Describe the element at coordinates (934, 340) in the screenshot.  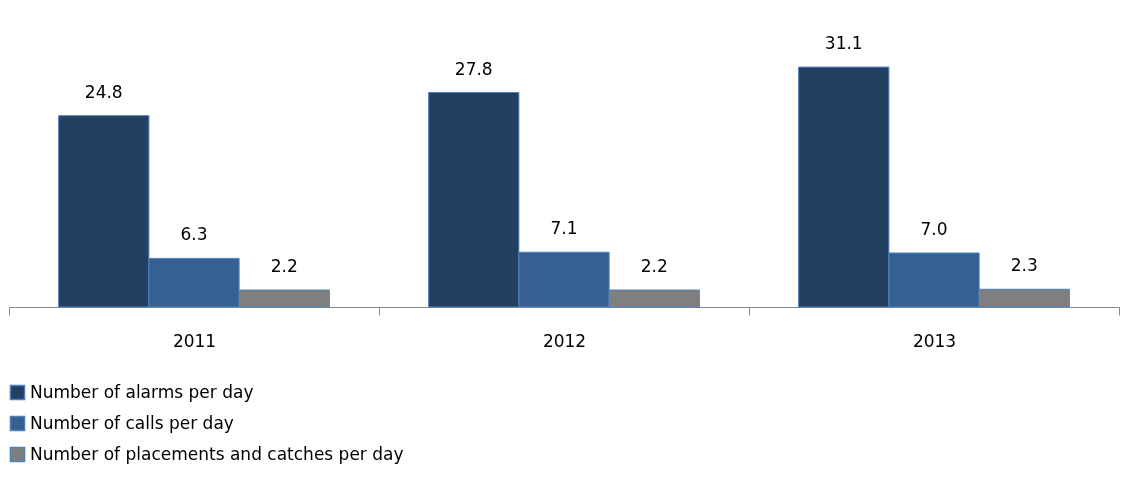
I see `x-tick-label: 2013` at that location.